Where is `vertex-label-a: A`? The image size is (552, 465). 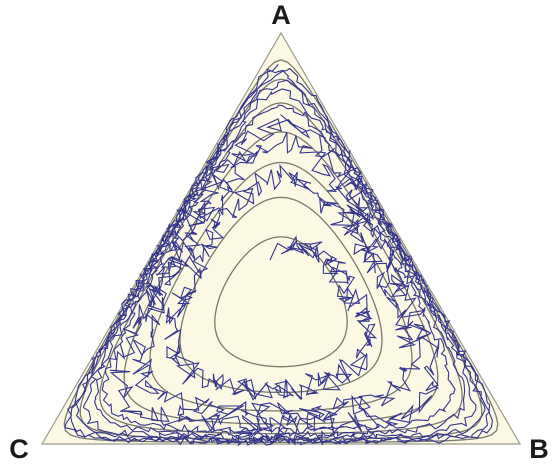 vertex-label-a: A is located at coordinates (281, 15).